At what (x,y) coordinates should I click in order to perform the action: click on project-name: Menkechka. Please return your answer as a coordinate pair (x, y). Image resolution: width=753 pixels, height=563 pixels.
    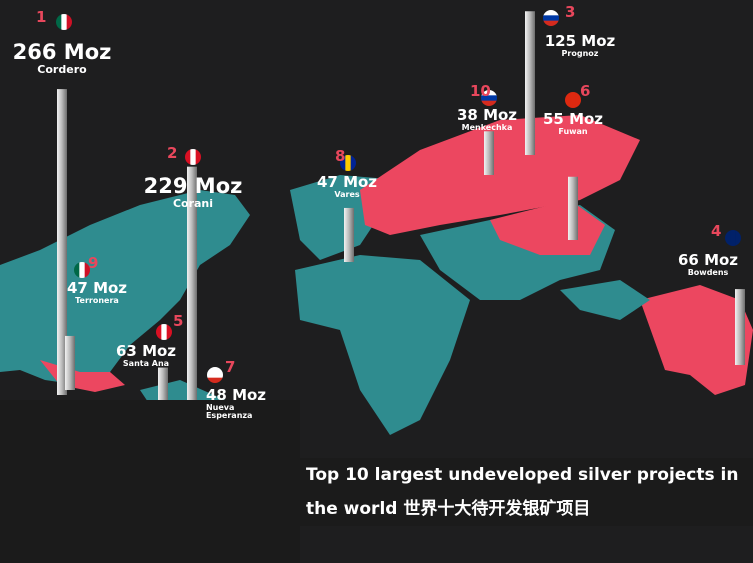
    Looking at the image, I should click on (487, 127).